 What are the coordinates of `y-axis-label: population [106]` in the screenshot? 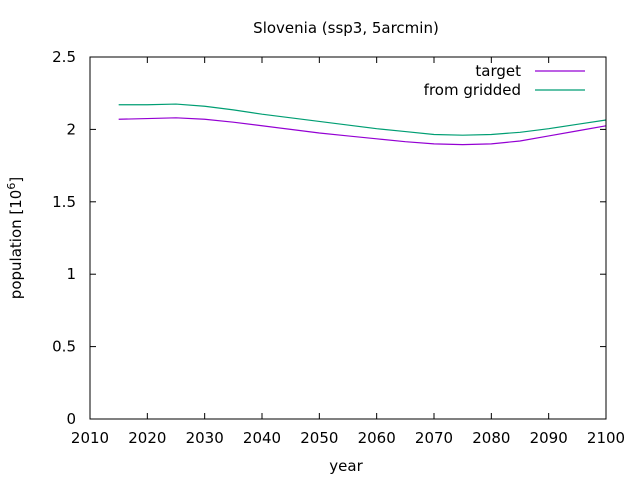 It's located at (15, 238).